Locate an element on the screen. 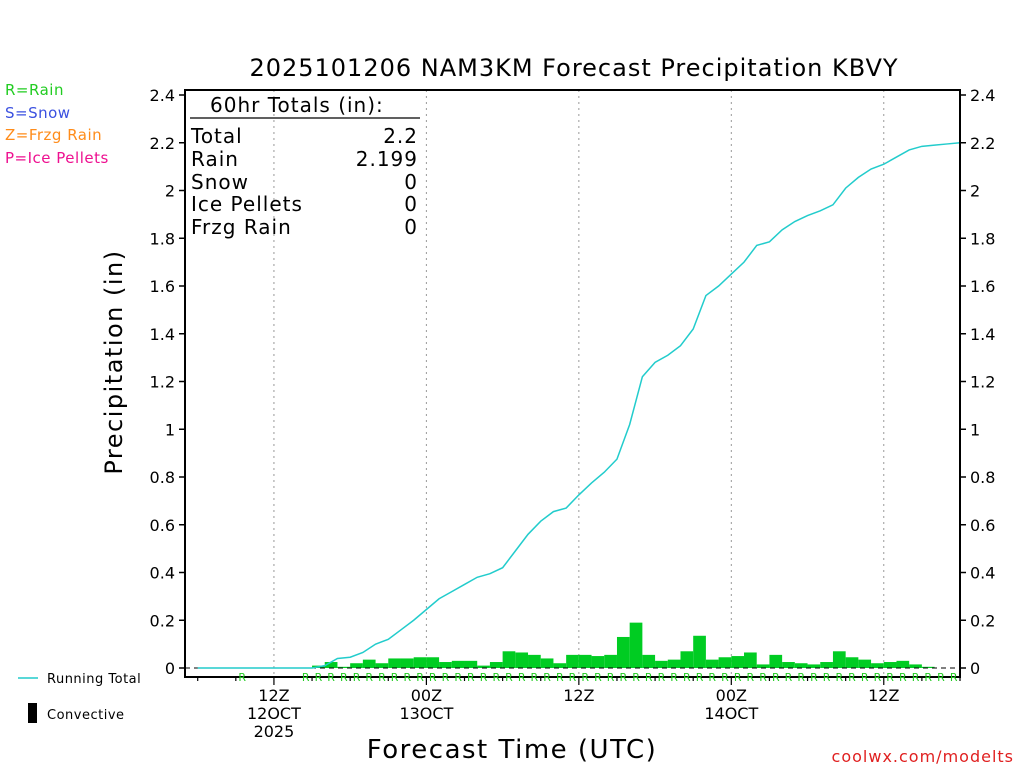 Image resolution: width=1024 pixels, height=768 pixels. totals-value-total: 2.2 is located at coordinates (400, 136).